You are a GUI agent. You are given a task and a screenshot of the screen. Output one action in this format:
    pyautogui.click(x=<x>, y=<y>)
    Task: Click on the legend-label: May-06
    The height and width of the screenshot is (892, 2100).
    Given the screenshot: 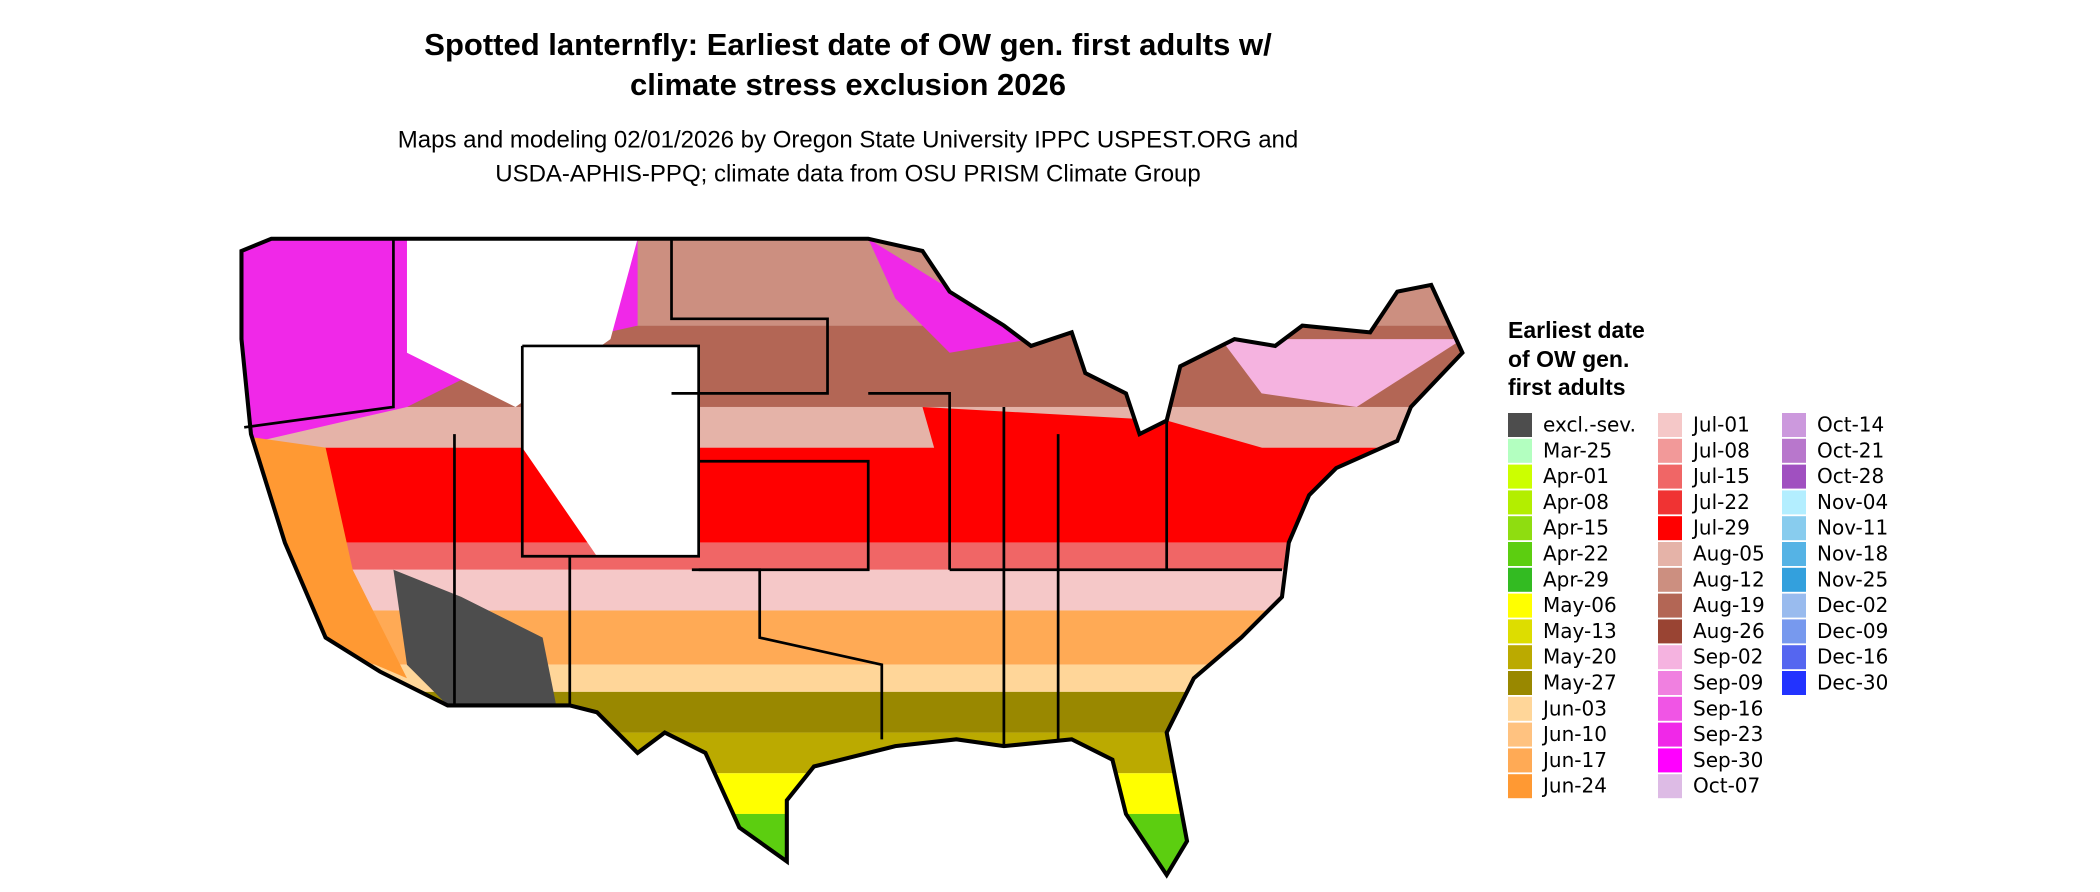 What is the action you would take?
    pyautogui.click(x=1580, y=605)
    